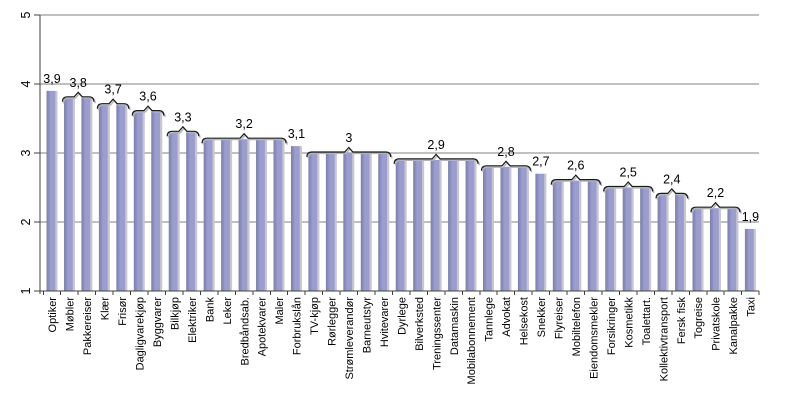 The width and height of the screenshot is (800, 418). I want to click on bar-value-label: 3,3, so click(182, 117).